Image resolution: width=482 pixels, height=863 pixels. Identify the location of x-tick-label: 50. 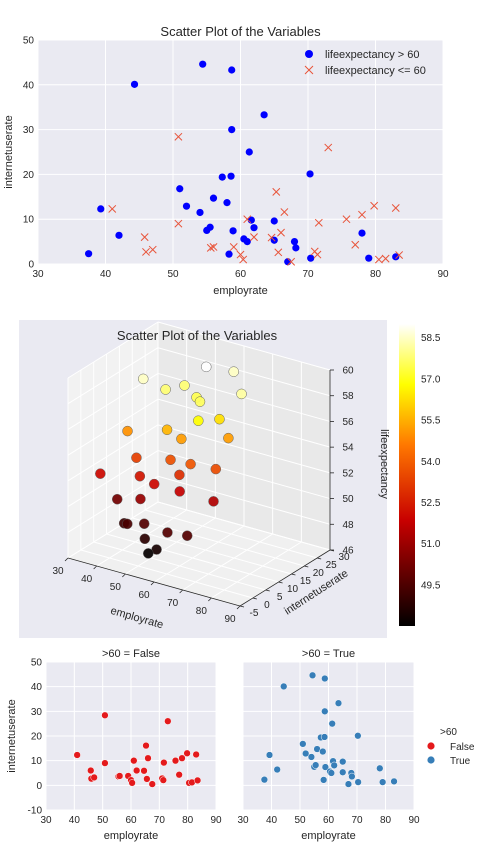
(173, 274).